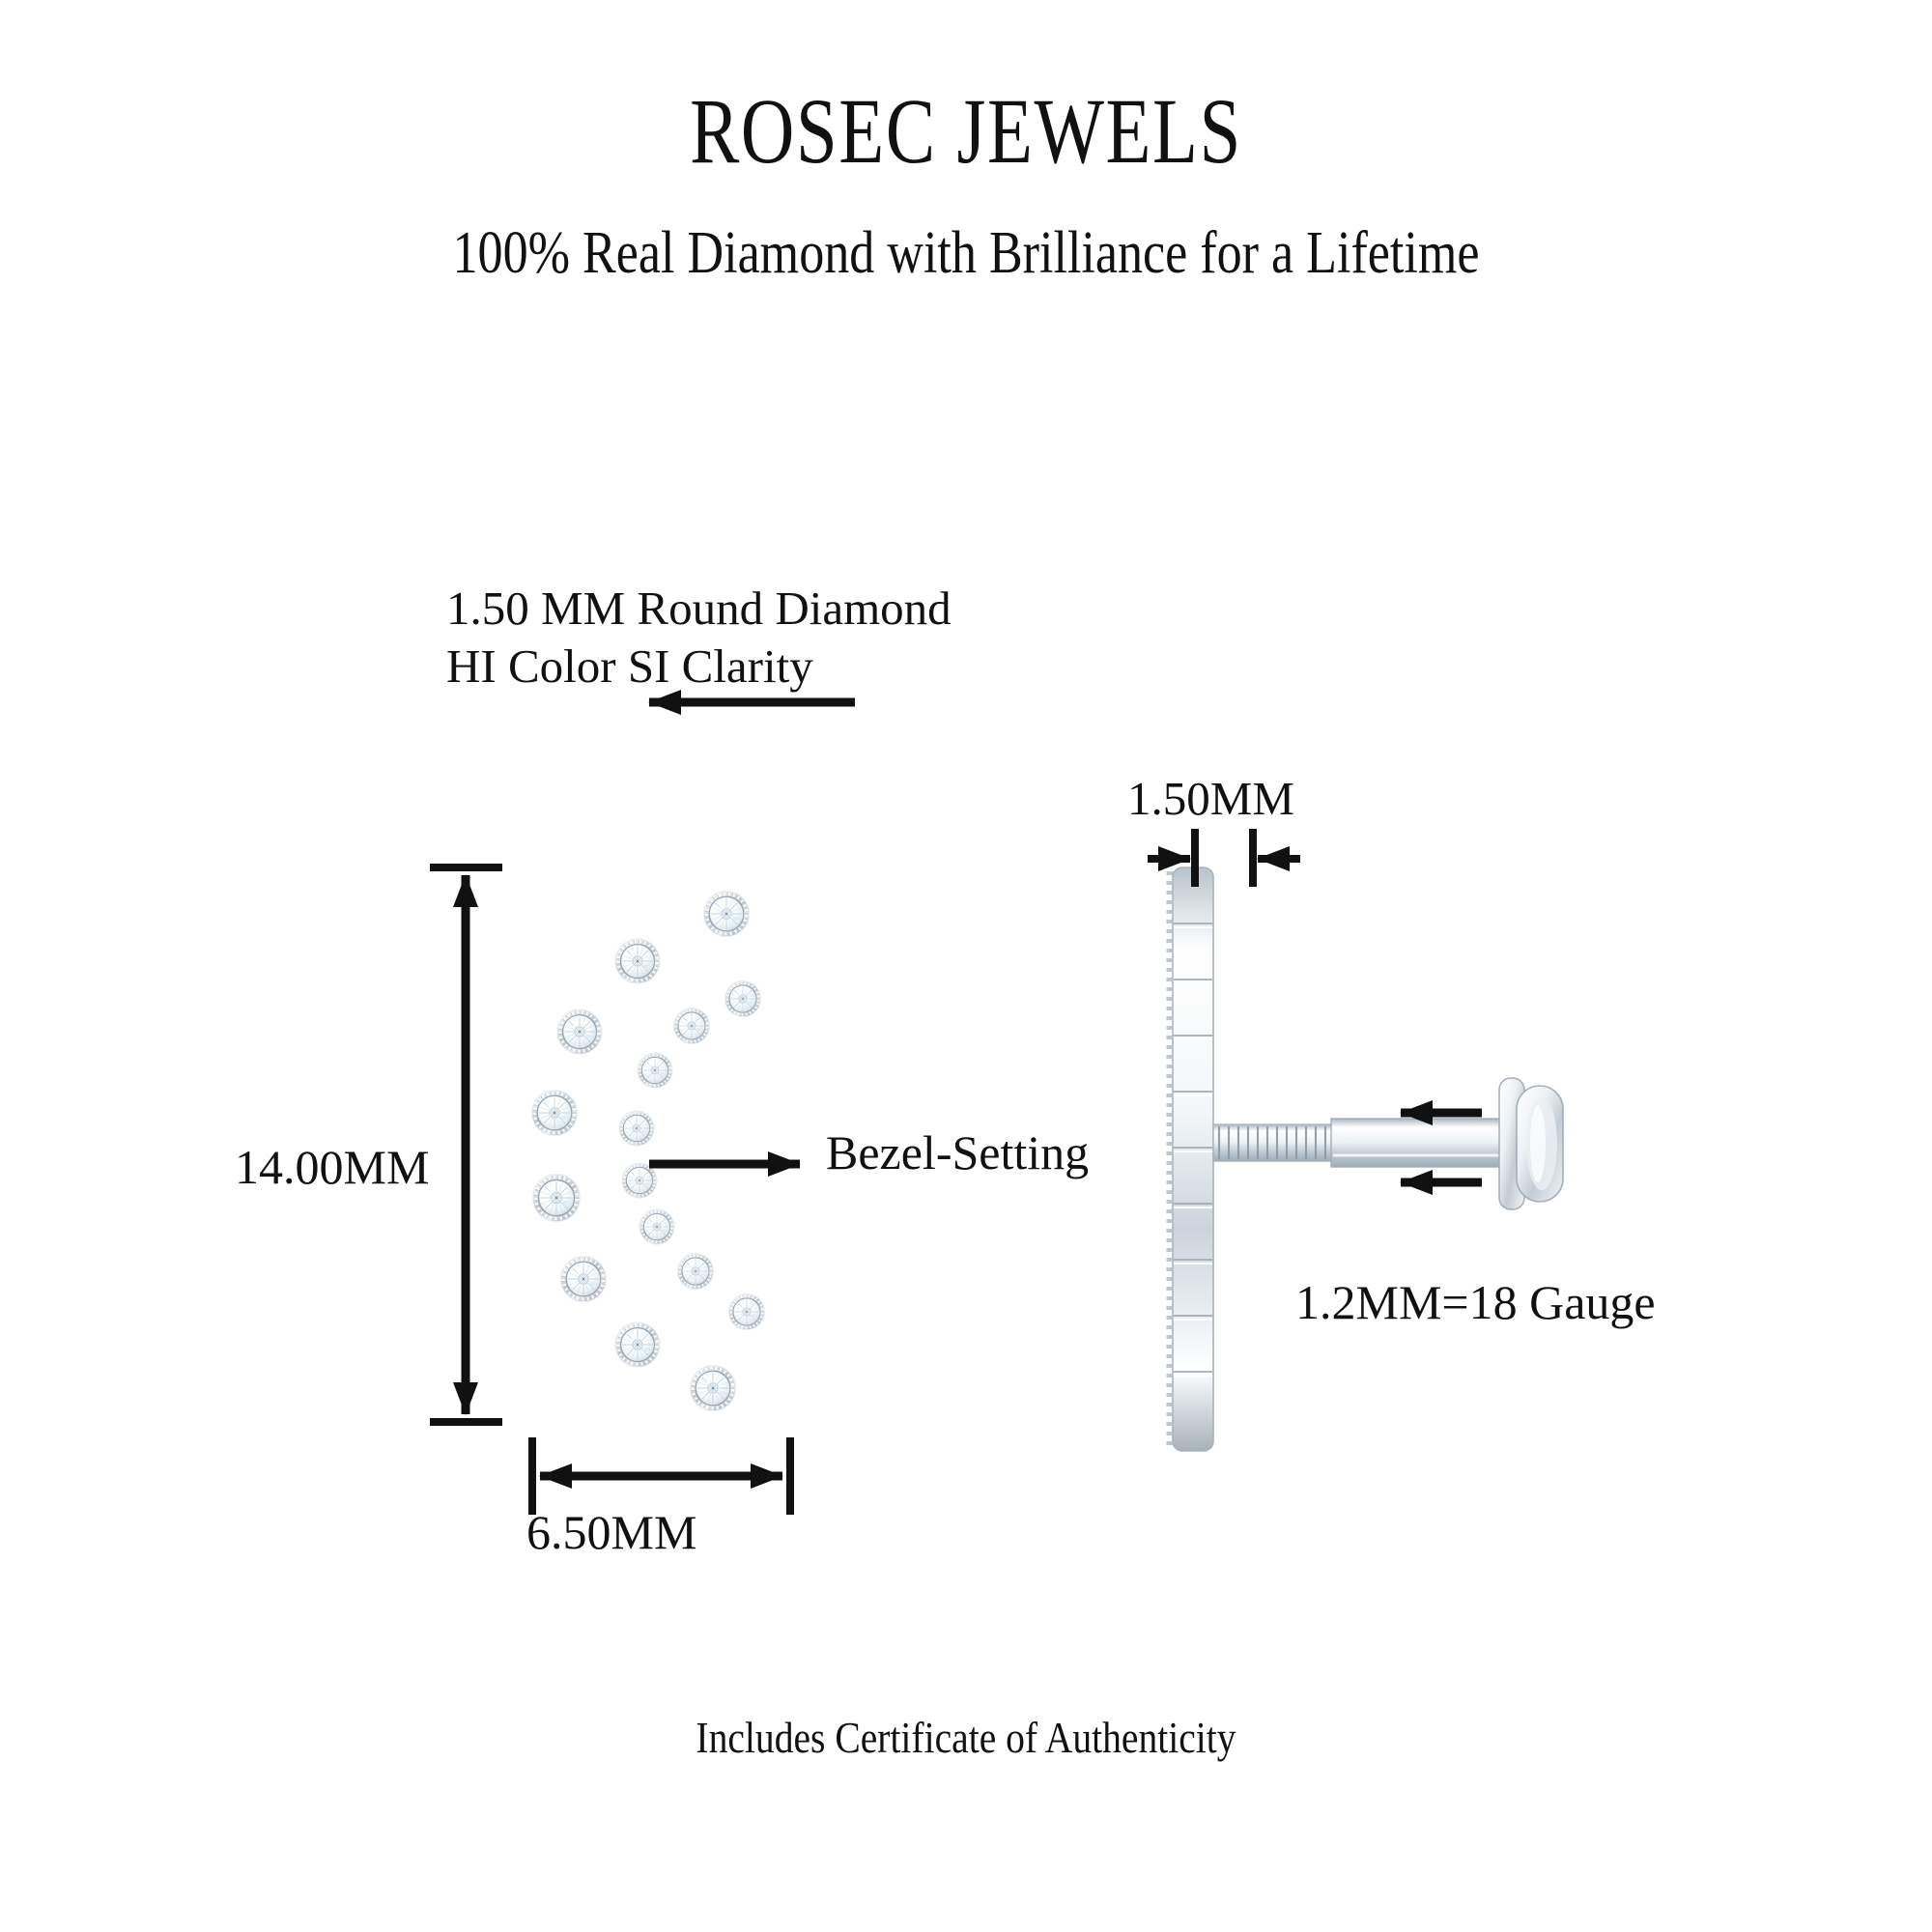 This screenshot has width=1932, height=1932. Describe the element at coordinates (958, 1152) in the screenshot. I see `callout-bezel-setting: Bezel-Setting` at that location.